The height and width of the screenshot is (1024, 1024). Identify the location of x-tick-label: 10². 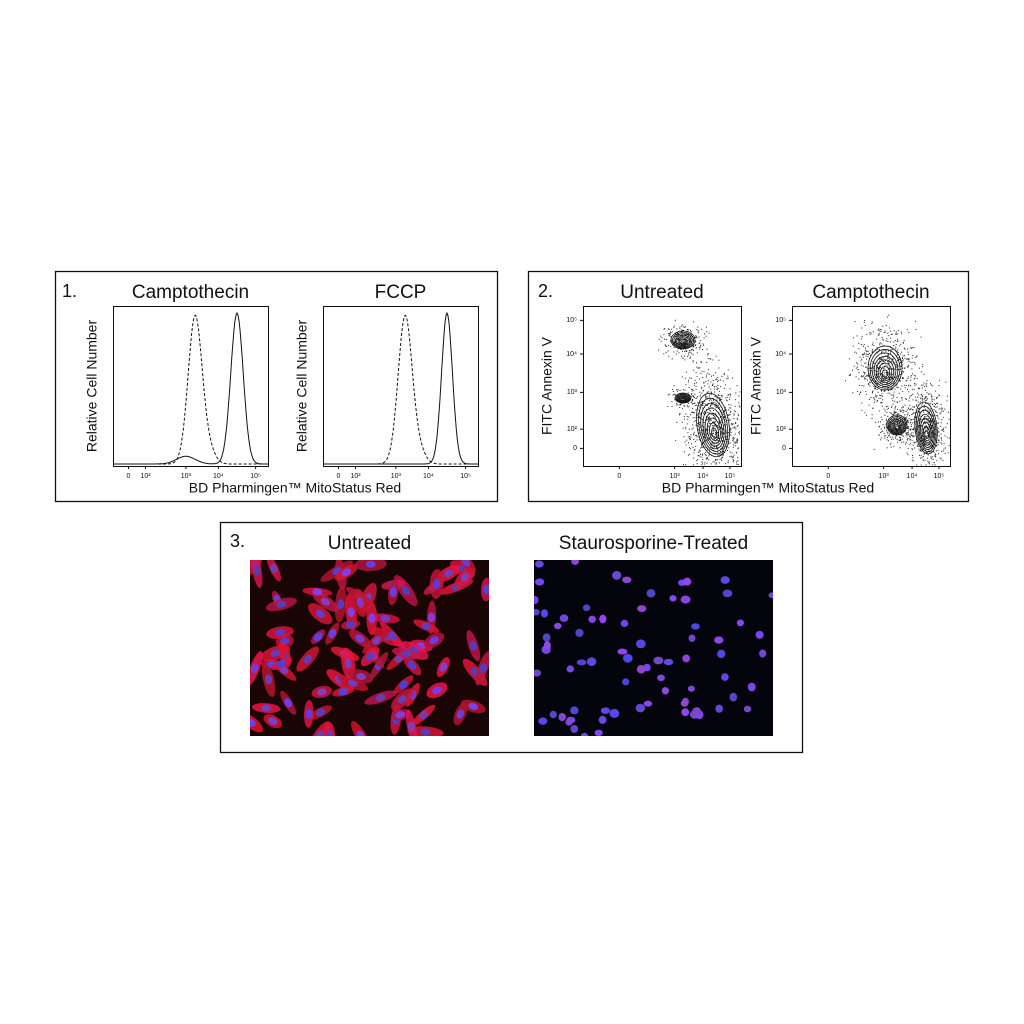
(145, 476).